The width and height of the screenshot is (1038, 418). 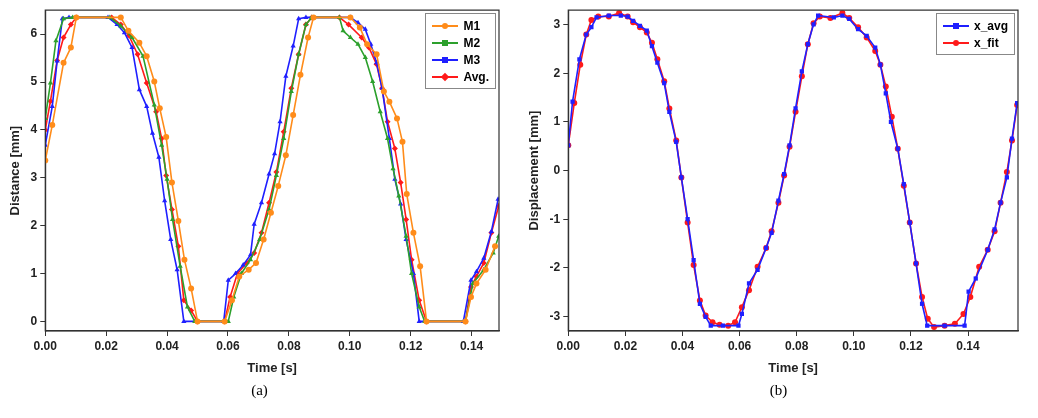 What do you see at coordinates (555, 218) in the screenshot?
I see `y-tick-label: -1` at bounding box center [555, 218].